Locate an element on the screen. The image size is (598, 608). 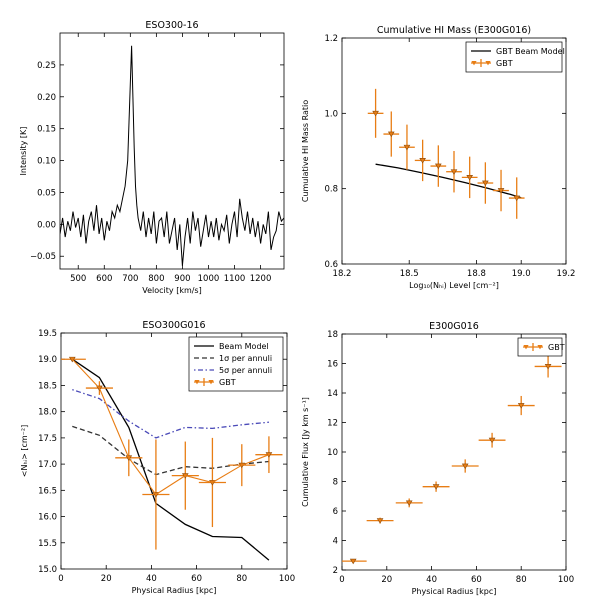
x-tick-label: 600 is located at coordinates (104, 279).